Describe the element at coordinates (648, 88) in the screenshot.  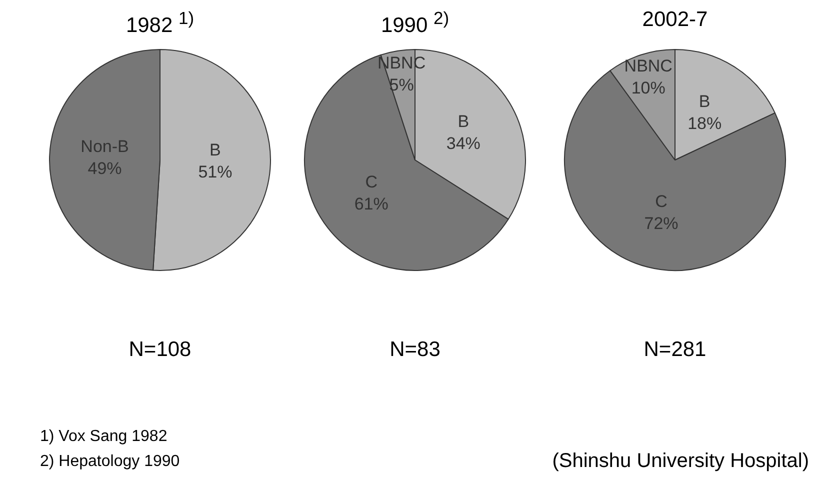
I see `data-label: 10%` at that location.